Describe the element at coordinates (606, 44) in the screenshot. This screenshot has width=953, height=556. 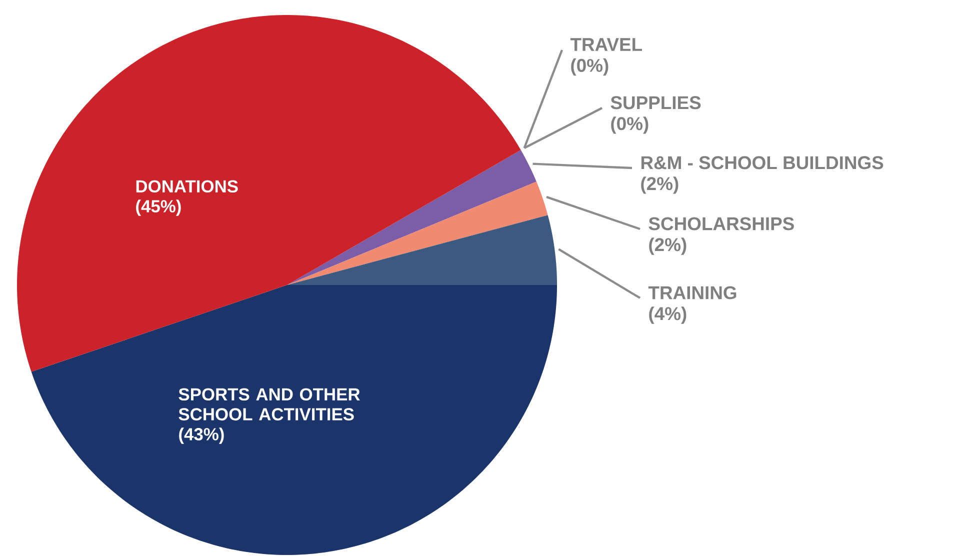
I see `category-label: TRAVEL` at that location.